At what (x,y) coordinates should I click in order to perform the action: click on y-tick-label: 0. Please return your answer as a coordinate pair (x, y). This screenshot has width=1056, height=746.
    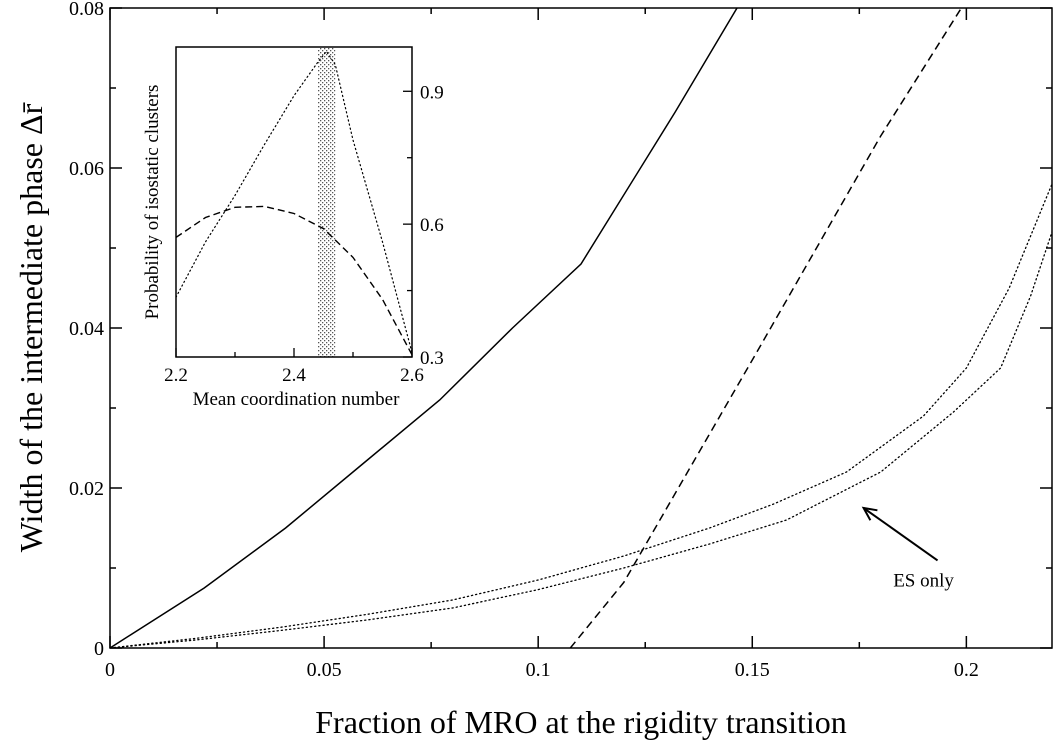
    Looking at the image, I should click on (99, 649).